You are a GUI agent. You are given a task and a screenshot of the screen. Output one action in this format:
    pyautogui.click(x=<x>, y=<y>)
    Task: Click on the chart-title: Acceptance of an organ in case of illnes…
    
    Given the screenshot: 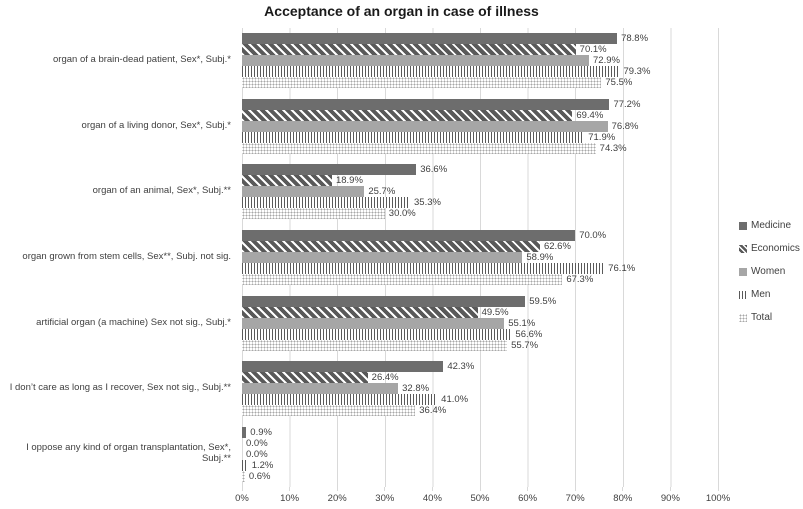 What is the action you would take?
    pyautogui.click(x=401, y=11)
    